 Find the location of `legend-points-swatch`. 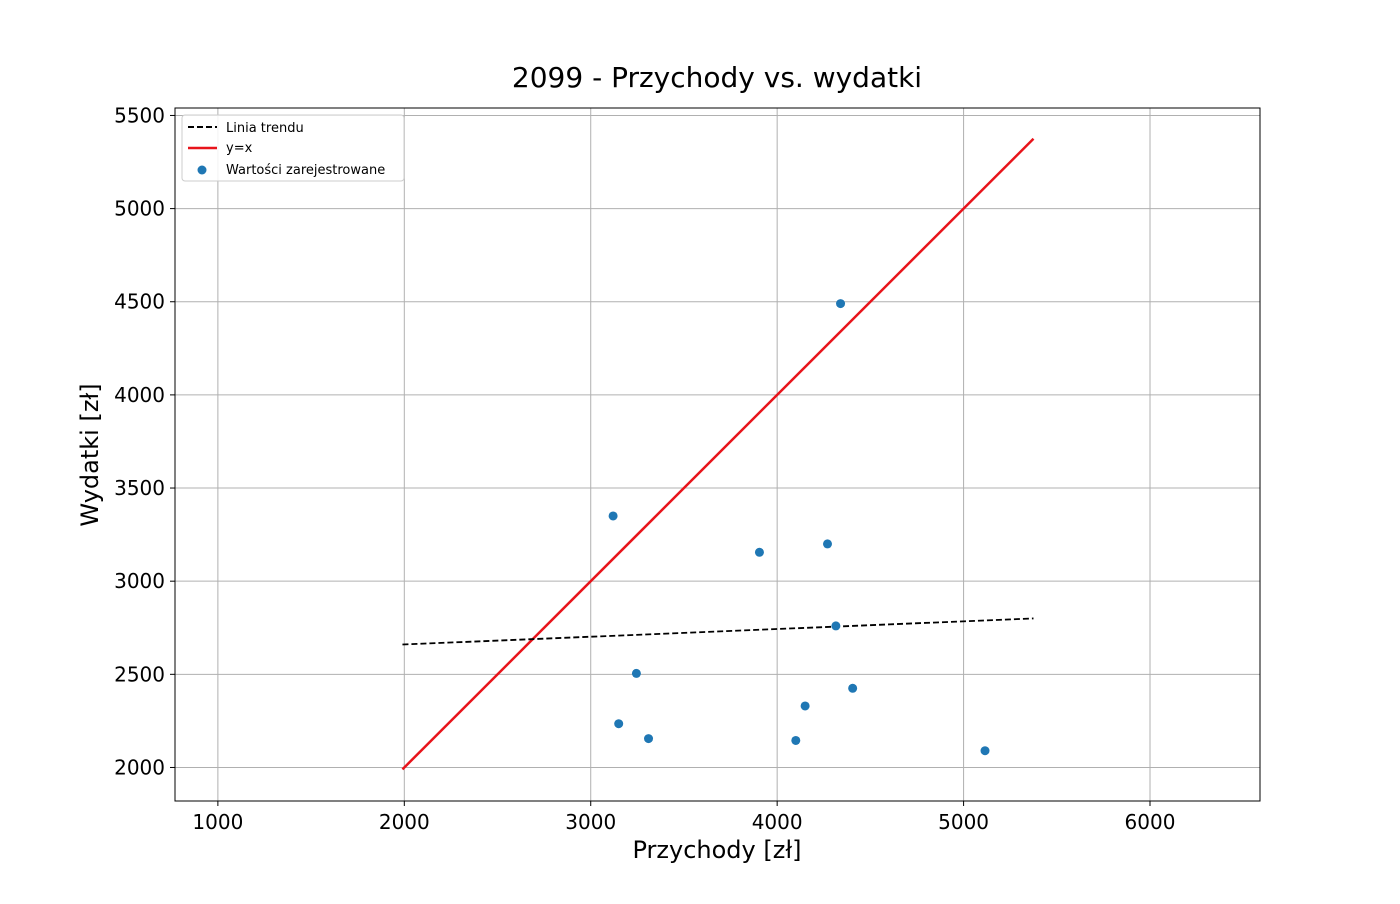

legend-points-swatch is located at coordinates (202, 170).